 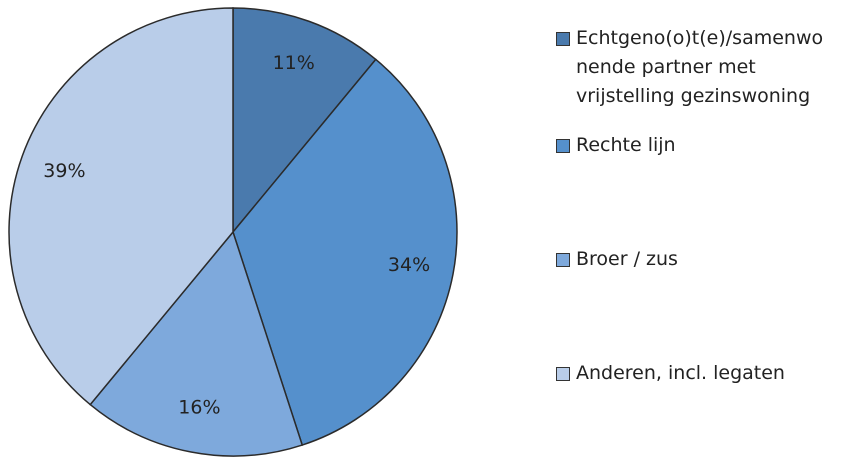 What do you see at coordinates (706, 145) in the screenshot?
I see `legend-item: Rechte lijn` at bounding box center [706, 145].